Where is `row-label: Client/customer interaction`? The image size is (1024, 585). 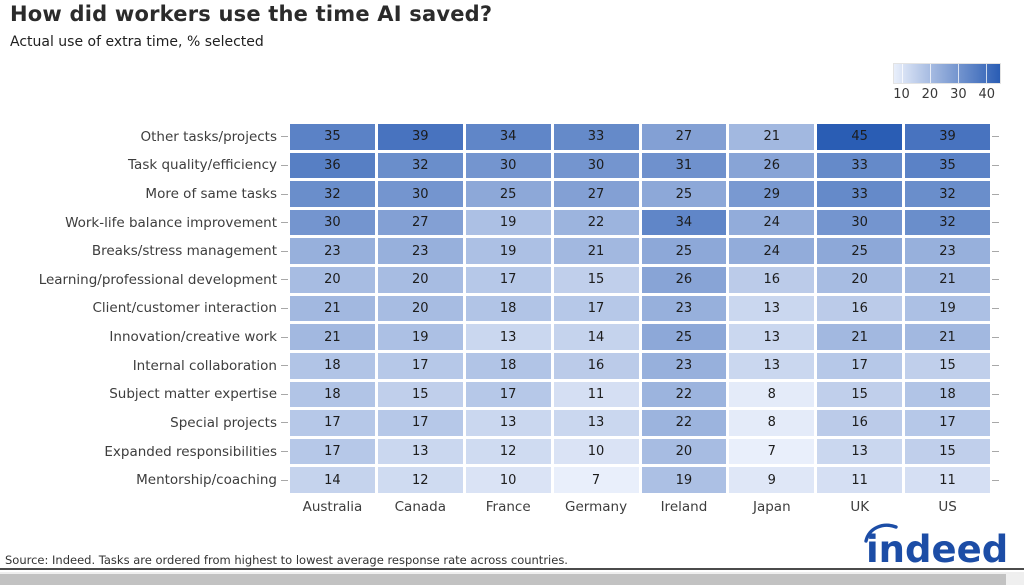
row-label: Client/customer interaction is located at coordinates (184, 308).